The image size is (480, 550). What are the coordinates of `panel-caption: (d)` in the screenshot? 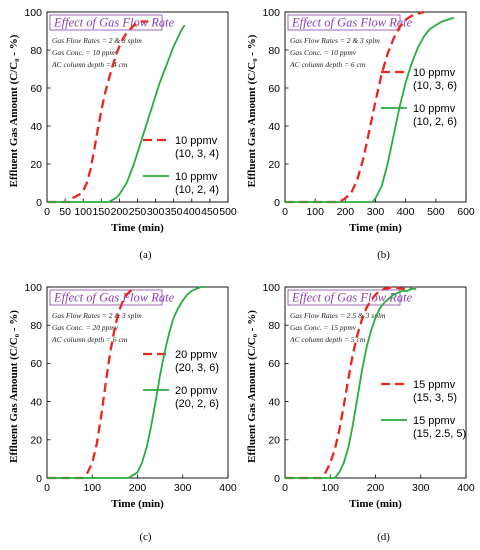 It's located at (383, 537).